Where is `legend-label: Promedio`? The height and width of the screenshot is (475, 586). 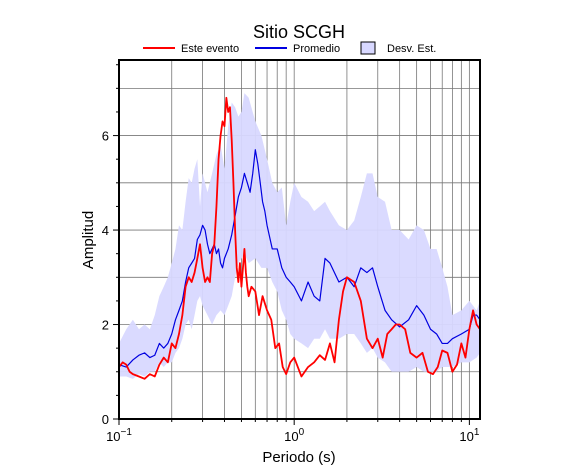 legend-label: Promedio is located at coordinates (316, 49).